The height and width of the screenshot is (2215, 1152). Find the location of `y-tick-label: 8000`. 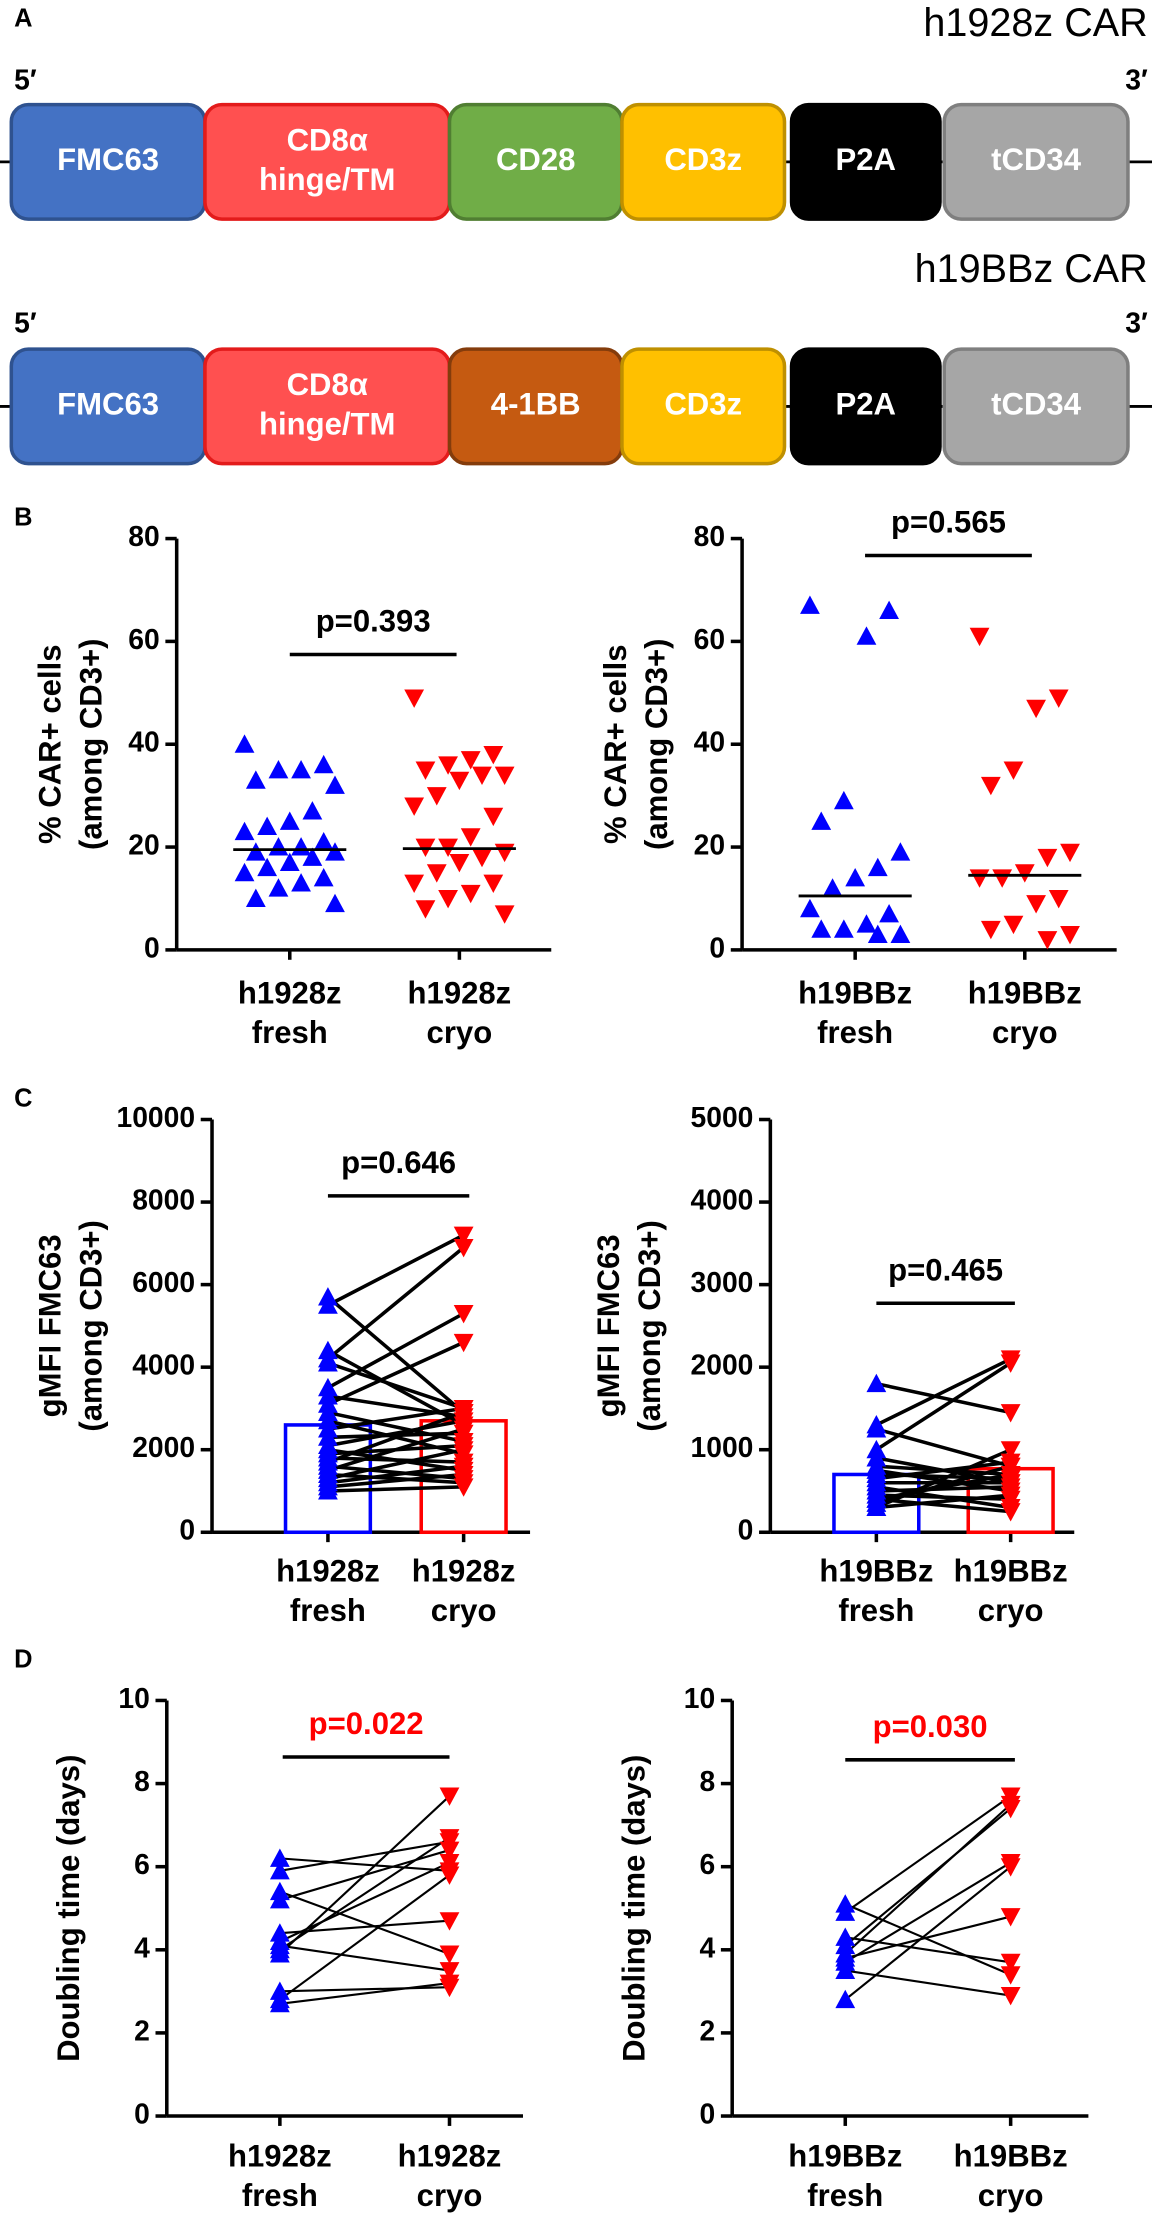

y-tick-label: 8000 is located at coordinates (163, 1200).